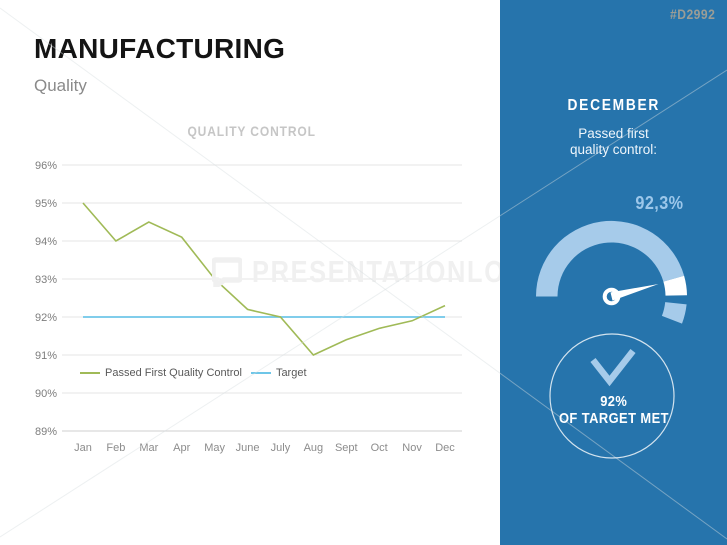  Describe the element at coordinates (46, 166) in the screenshot. I see `y-axis-label: 96%` at that location.